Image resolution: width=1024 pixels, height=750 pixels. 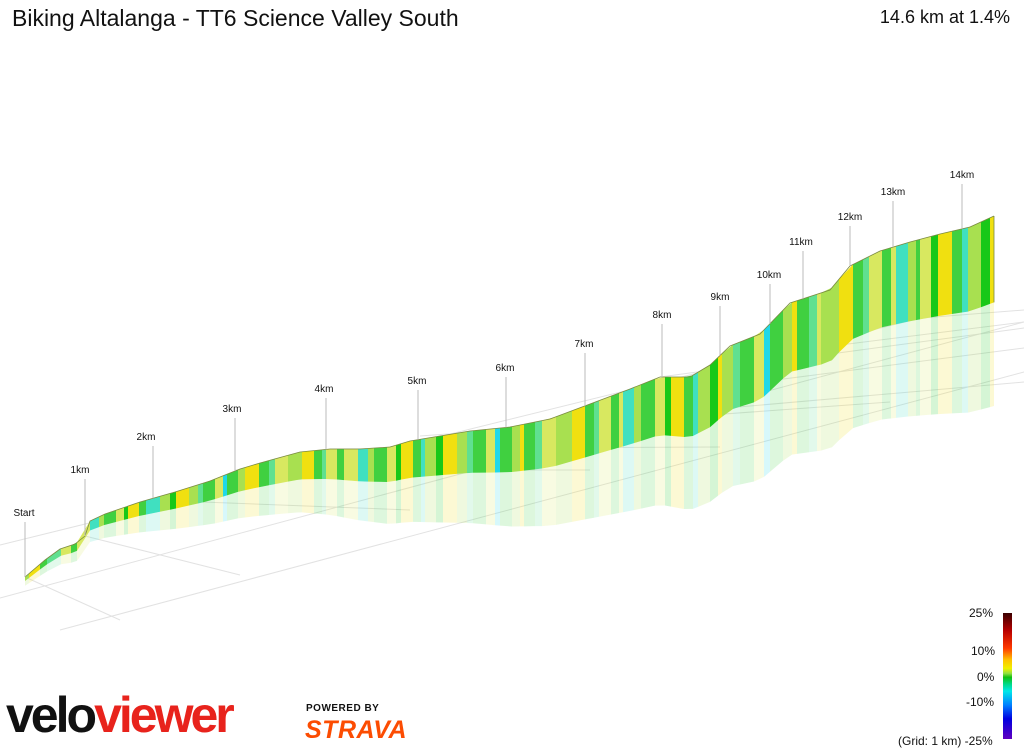 I want to click on gradient-legend-bar, so click(x=1007, y=676).